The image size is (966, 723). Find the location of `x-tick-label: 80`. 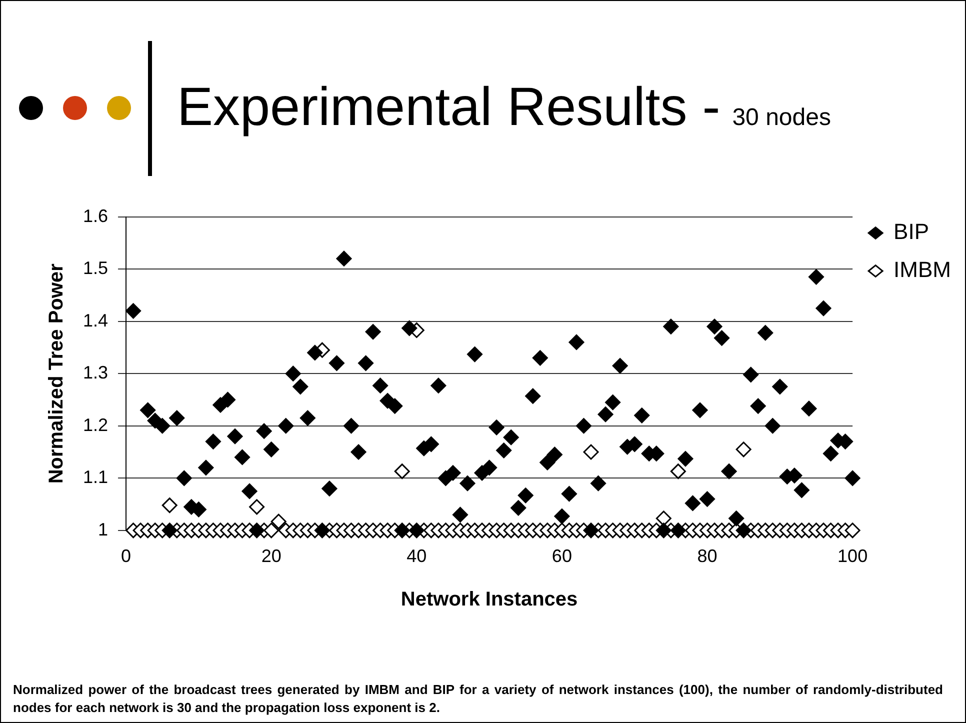

x-tick-label: 80 is located at coordinates (707, 556).